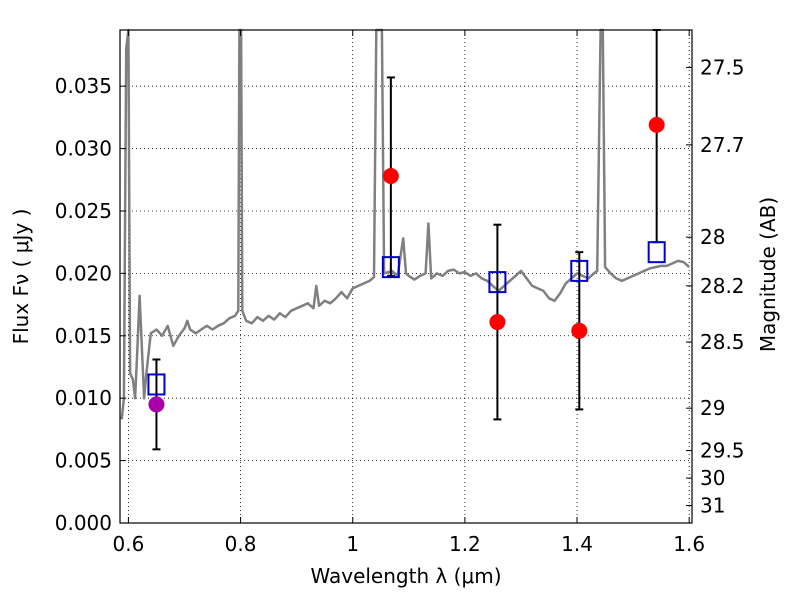  What do you see at coordinates (722, 342) in the screenshot?
I see `right-tick-label: 28.5` at bounding box center [722, 342].